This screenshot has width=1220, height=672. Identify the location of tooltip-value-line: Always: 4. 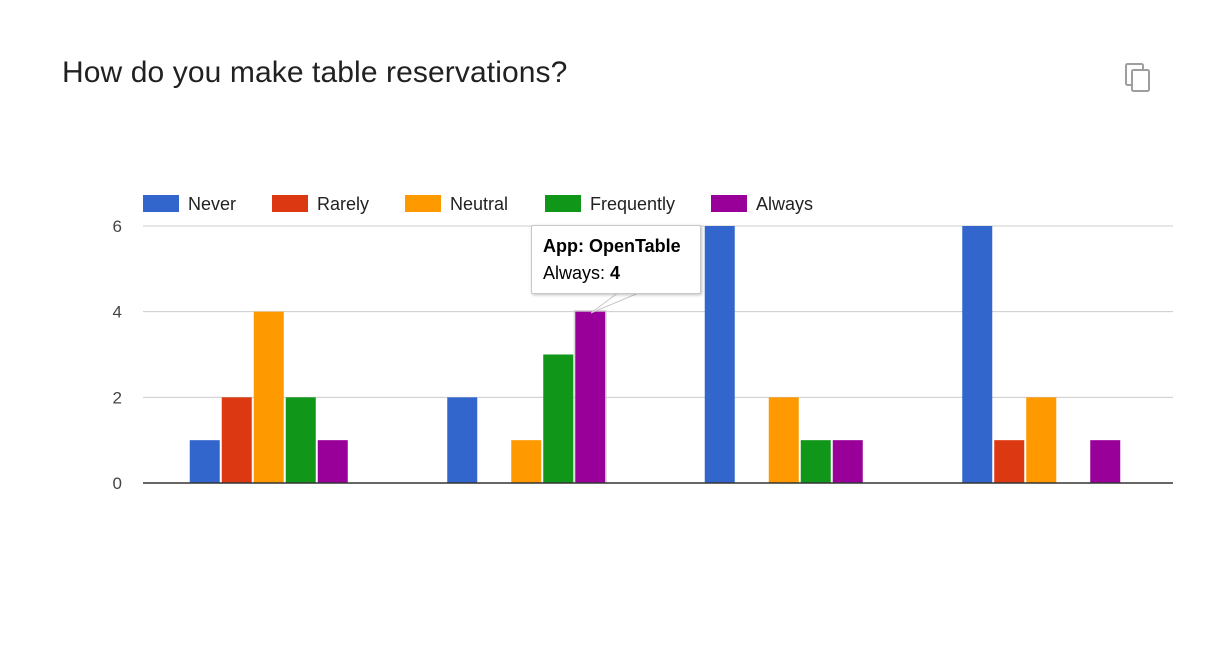
(581, 273).